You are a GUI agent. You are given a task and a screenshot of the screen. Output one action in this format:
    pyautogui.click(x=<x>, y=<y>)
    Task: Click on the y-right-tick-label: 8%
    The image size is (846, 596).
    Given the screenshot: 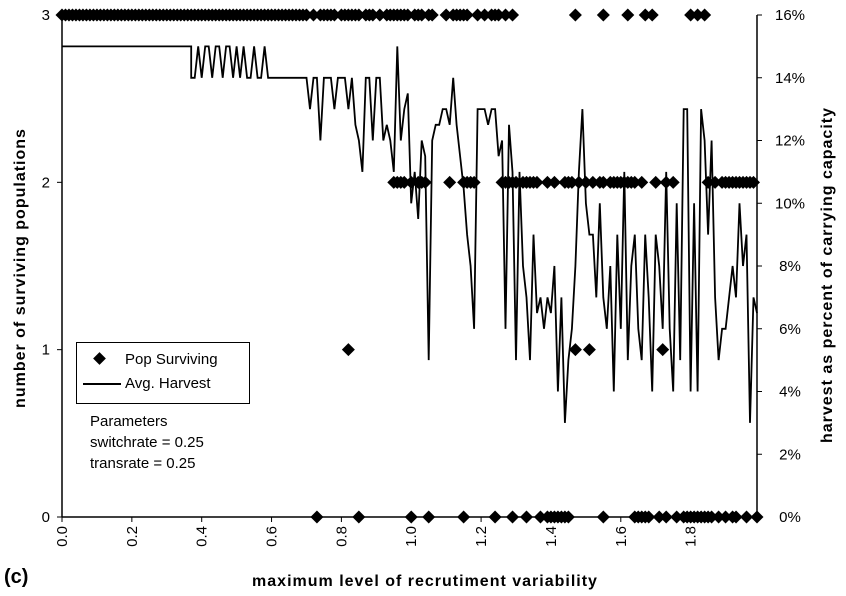 What is the action you would take?
    pyautogui.click(x=790, y=266)
    